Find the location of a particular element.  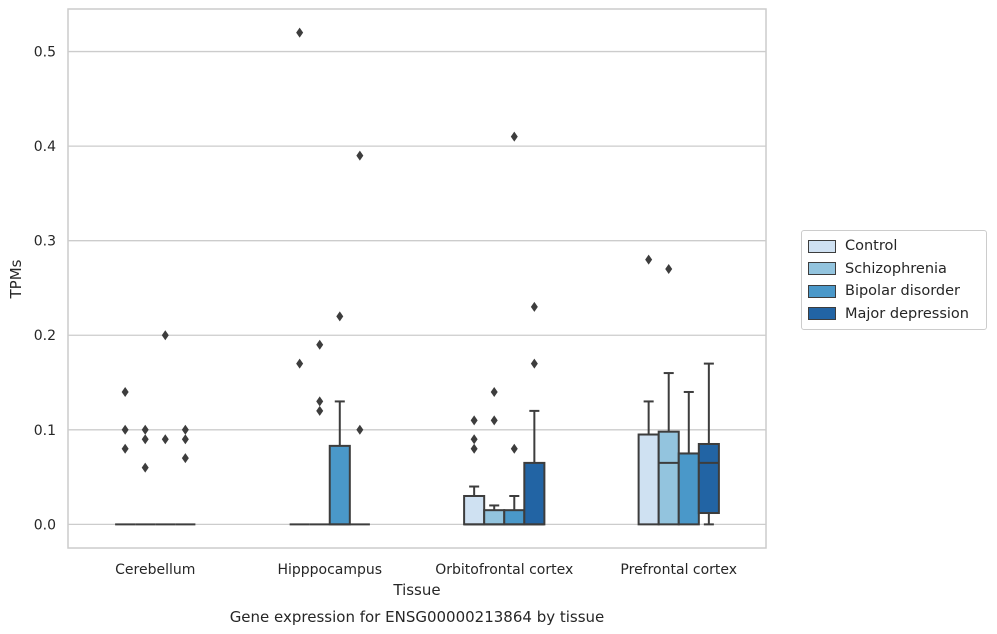

legend-label: Control is located at coordinates (871, 246).